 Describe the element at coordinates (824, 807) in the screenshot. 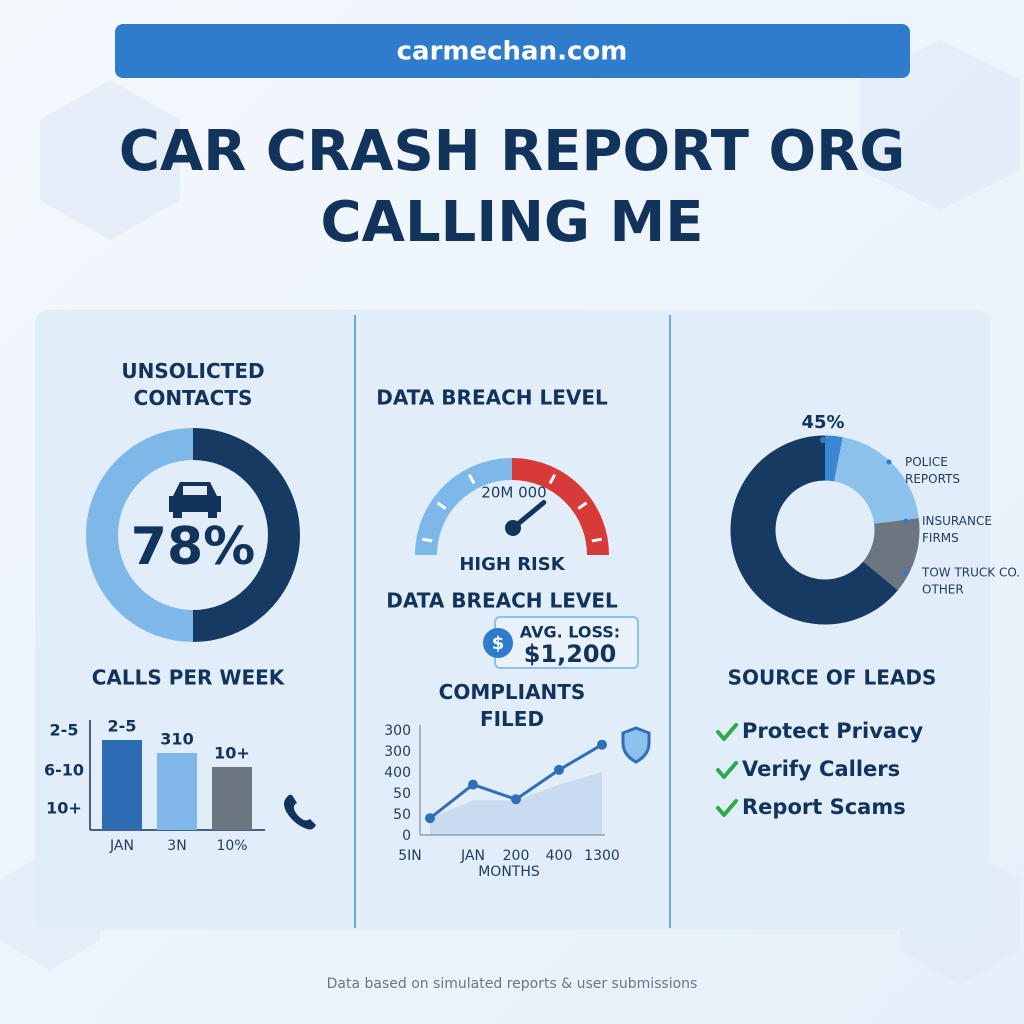

I see `checklist-item: Report Scams` at that location.